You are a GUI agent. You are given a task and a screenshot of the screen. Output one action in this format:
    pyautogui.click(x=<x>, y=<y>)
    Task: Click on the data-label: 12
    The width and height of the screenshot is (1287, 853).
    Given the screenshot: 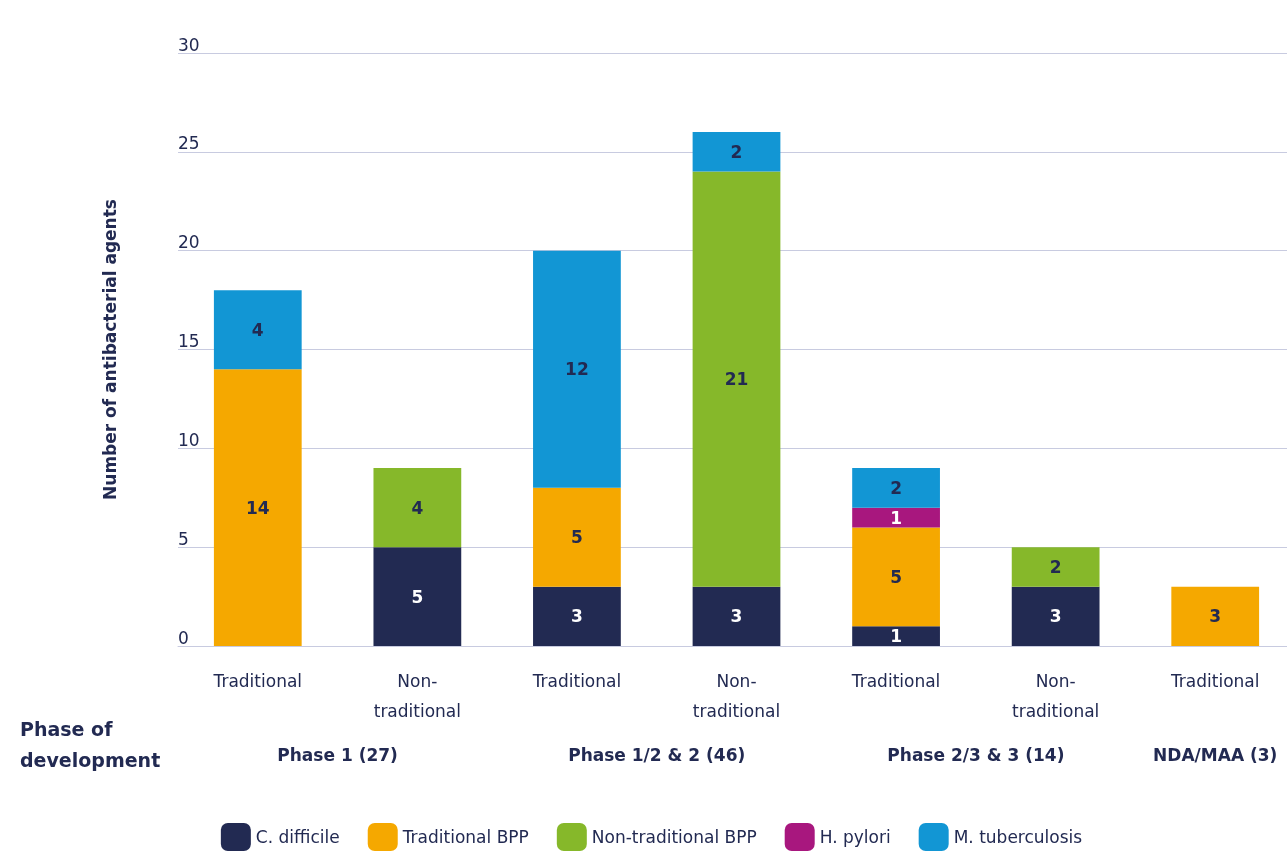 What is the action you would take?
    pyautogui.click(x=577, y=369)
    